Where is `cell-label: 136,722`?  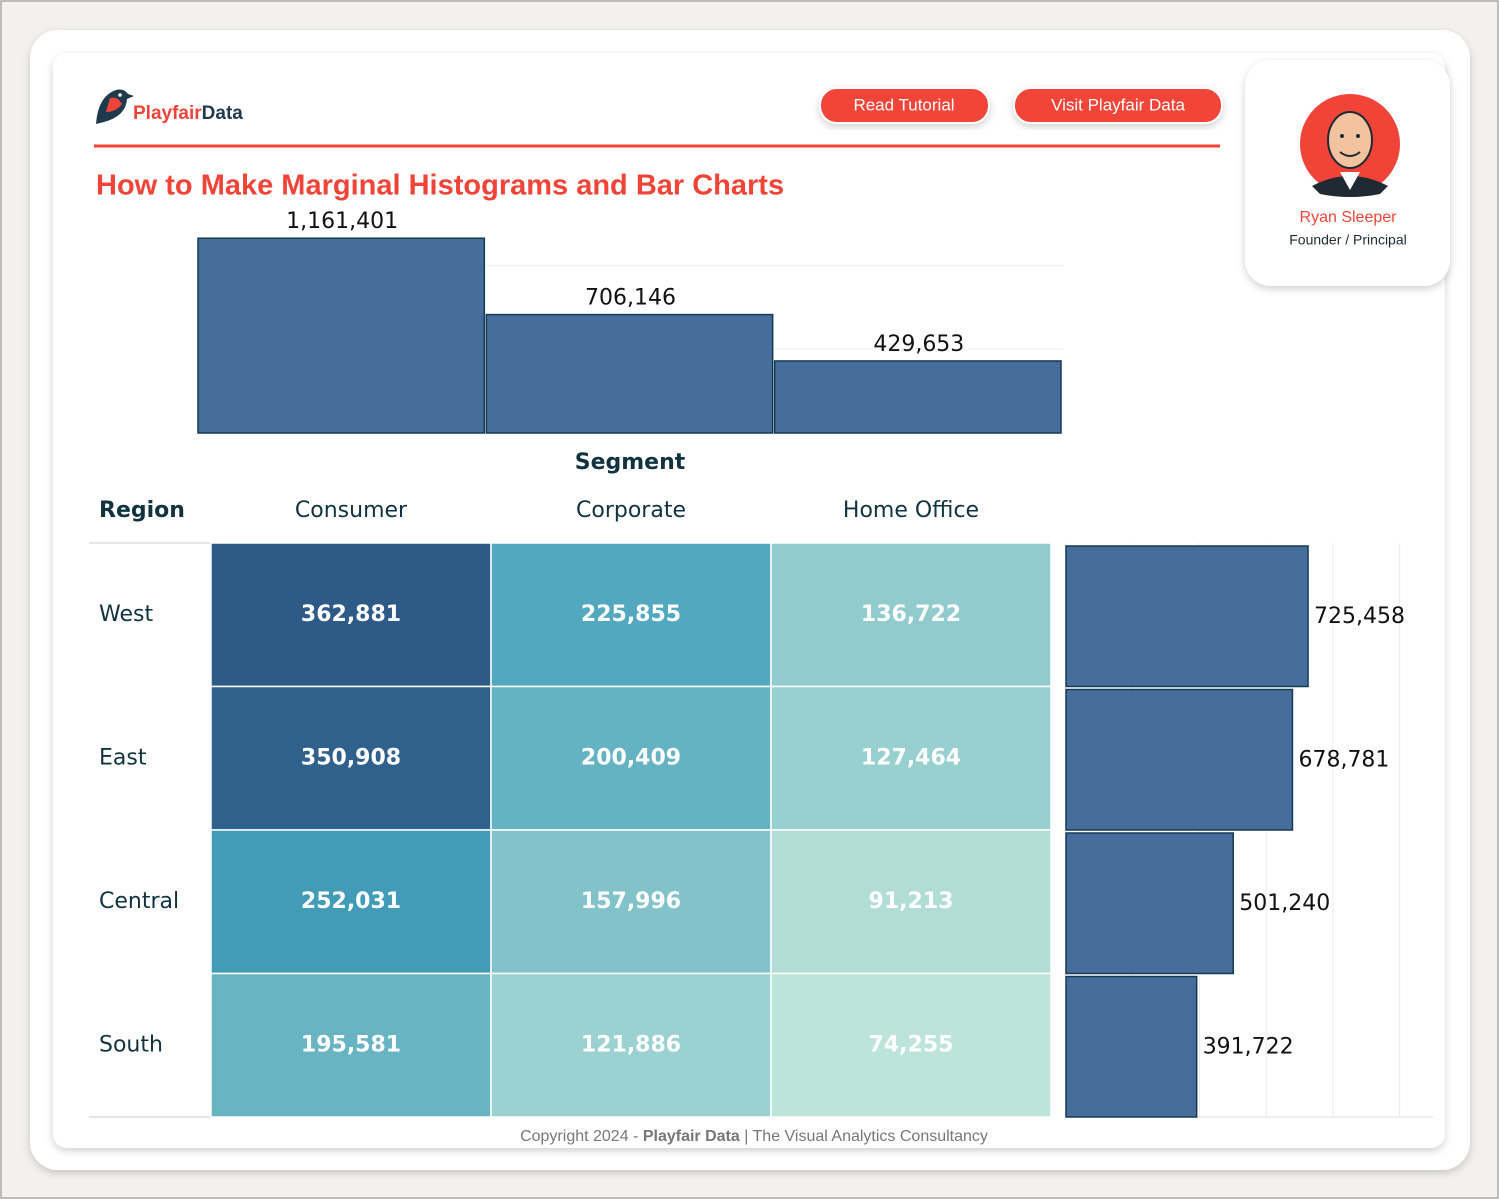
cell-label: 136,722 is located at coordinates (911, 614).